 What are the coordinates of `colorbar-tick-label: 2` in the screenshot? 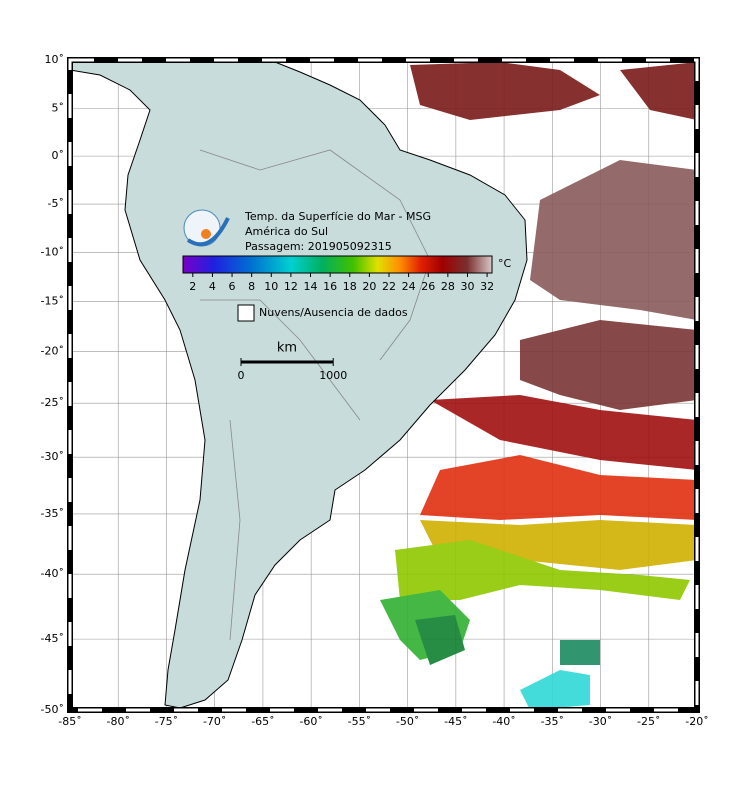 It's located at (192, 286).